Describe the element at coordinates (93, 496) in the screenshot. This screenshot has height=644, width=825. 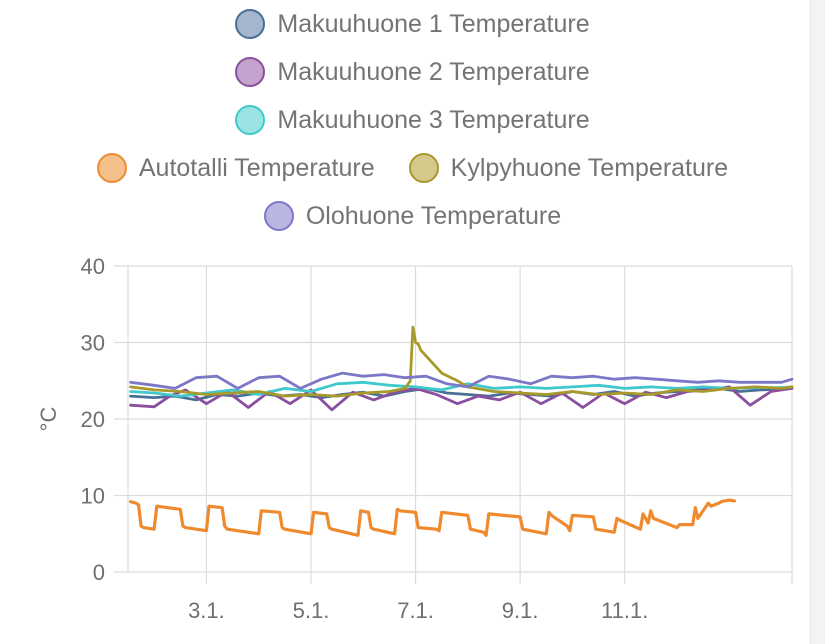
I see `y-tick-label: 10` at that location.